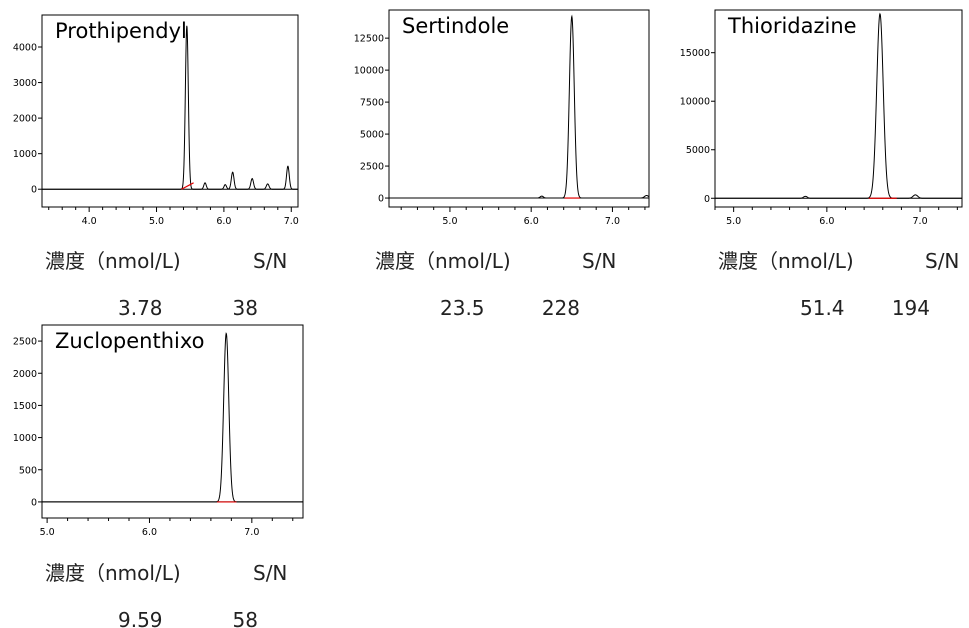 Image resolution: width=969 pixels, height=628 pixels. Describe the element at coordinates (245, 308) in the screenshot. I see `sn-value: 38` at that location.